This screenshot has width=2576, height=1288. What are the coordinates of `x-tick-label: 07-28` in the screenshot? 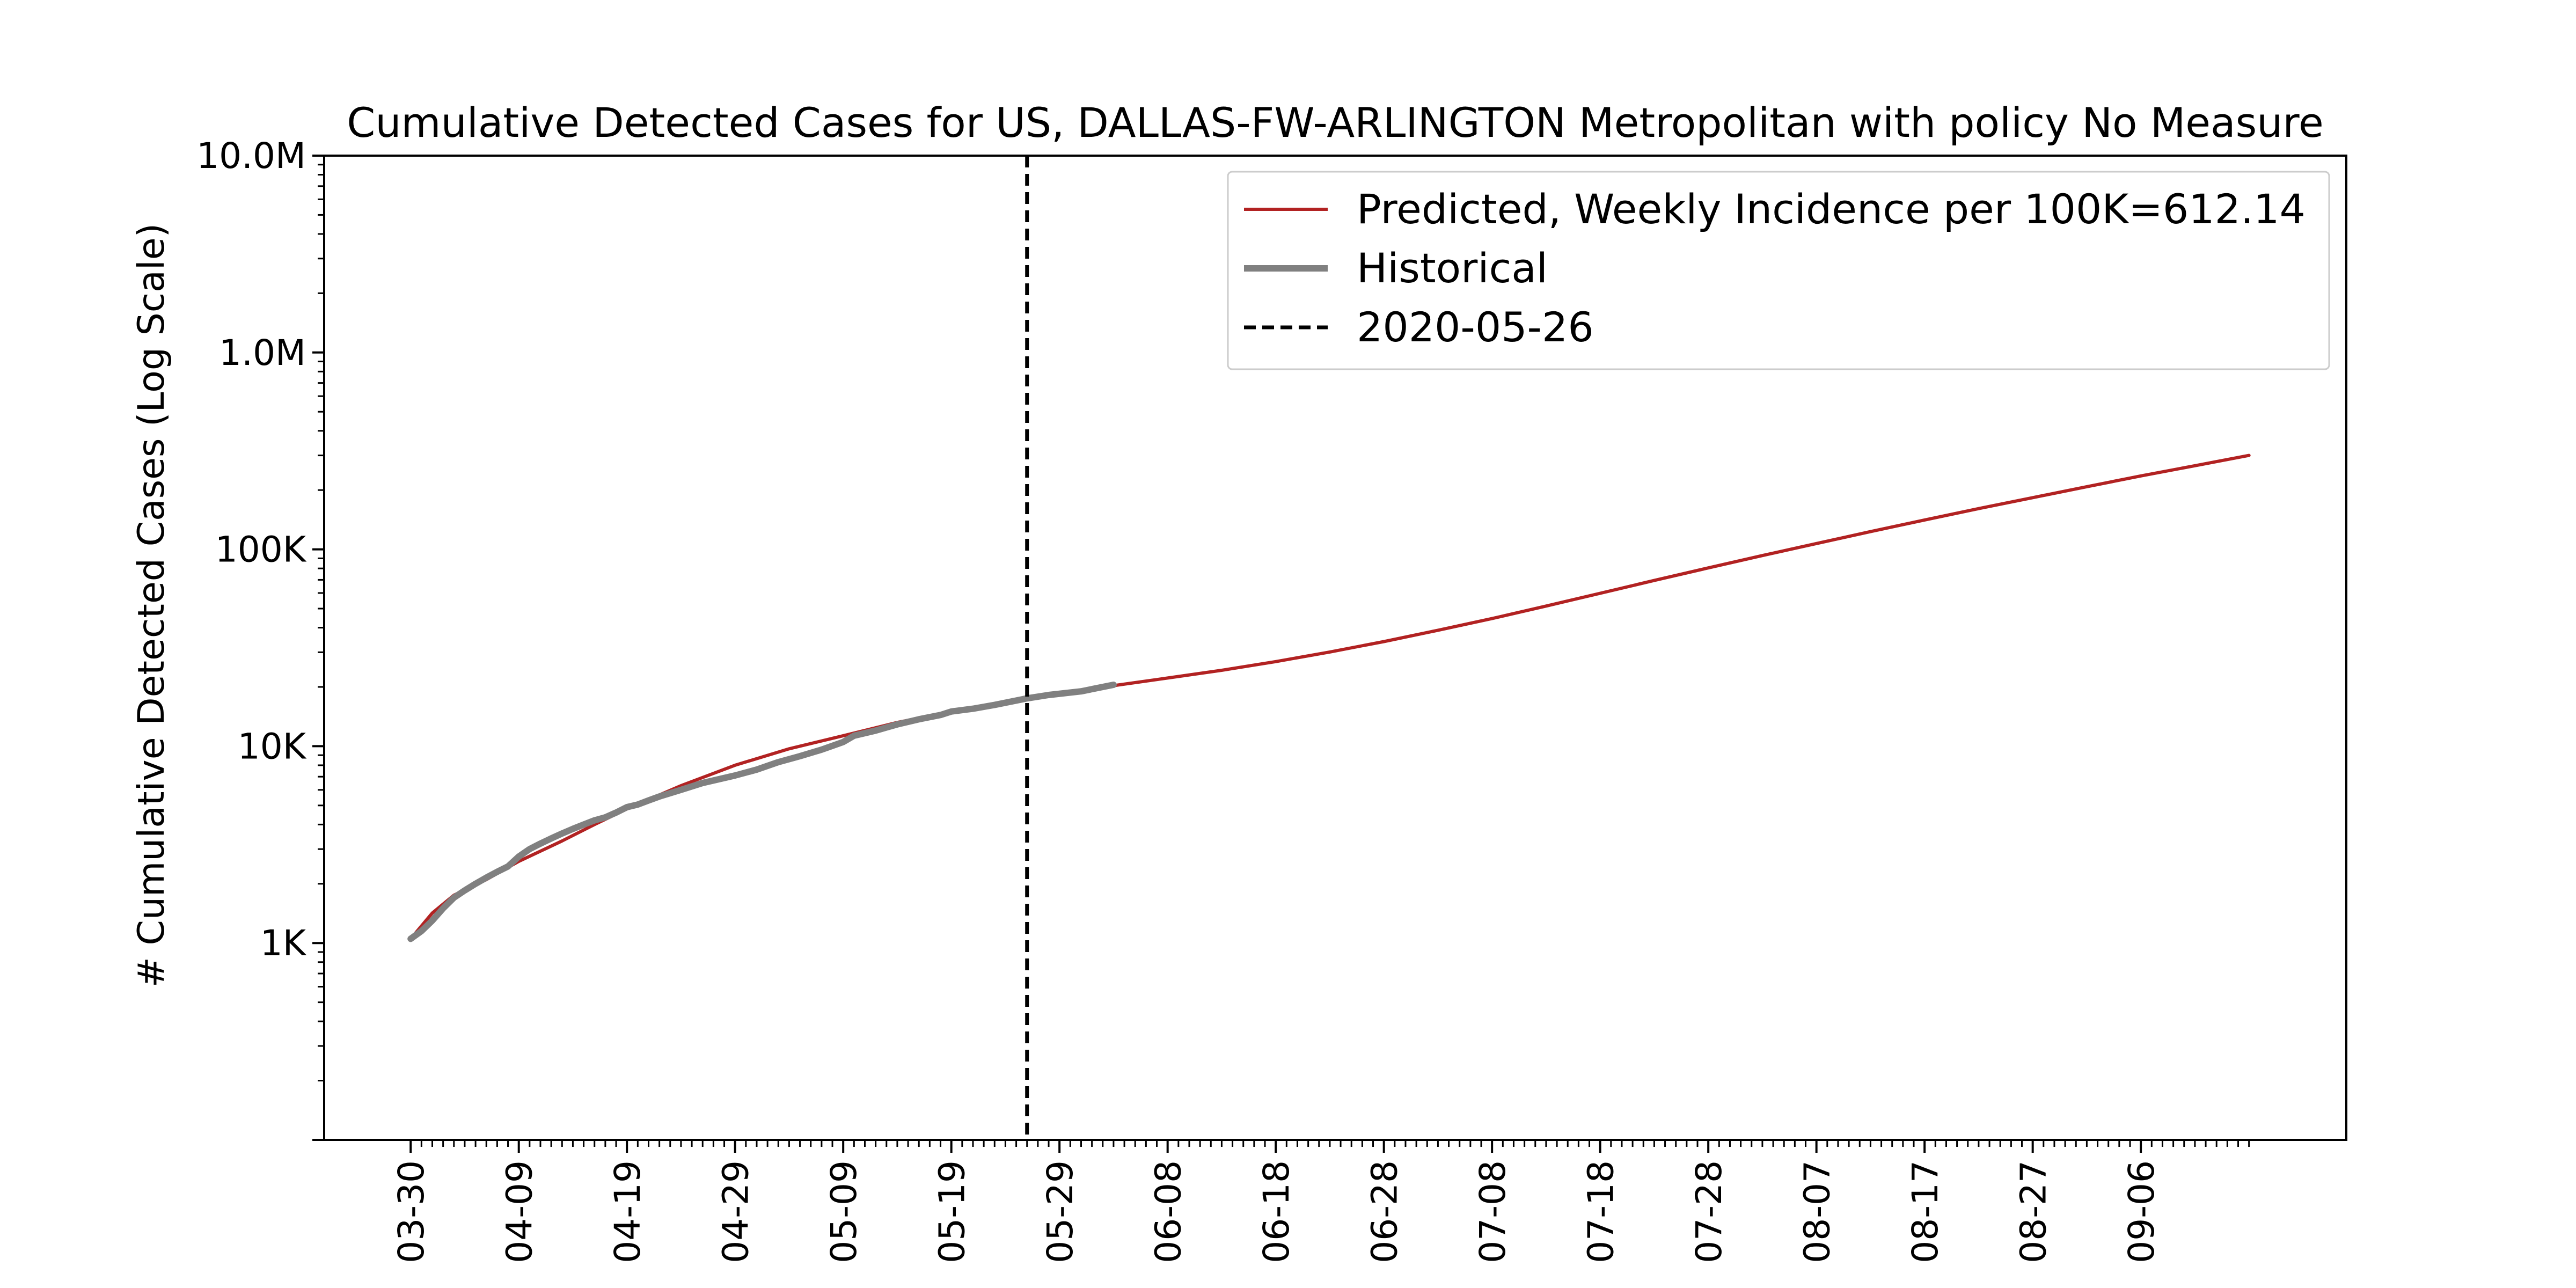 It's located at (1709, 1211).